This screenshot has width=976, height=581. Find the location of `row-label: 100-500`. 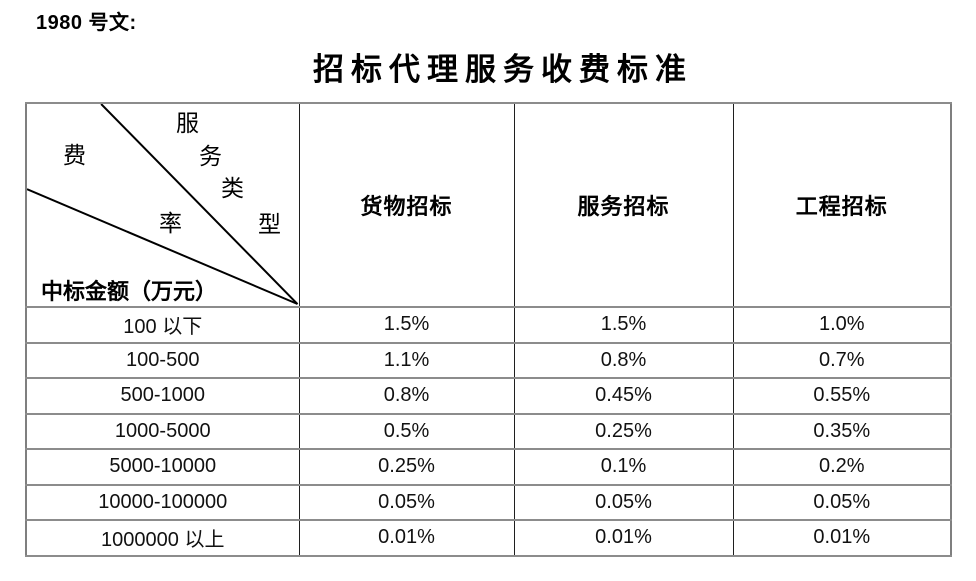

row-label: 100-500 is located at coordinates (162, 360).